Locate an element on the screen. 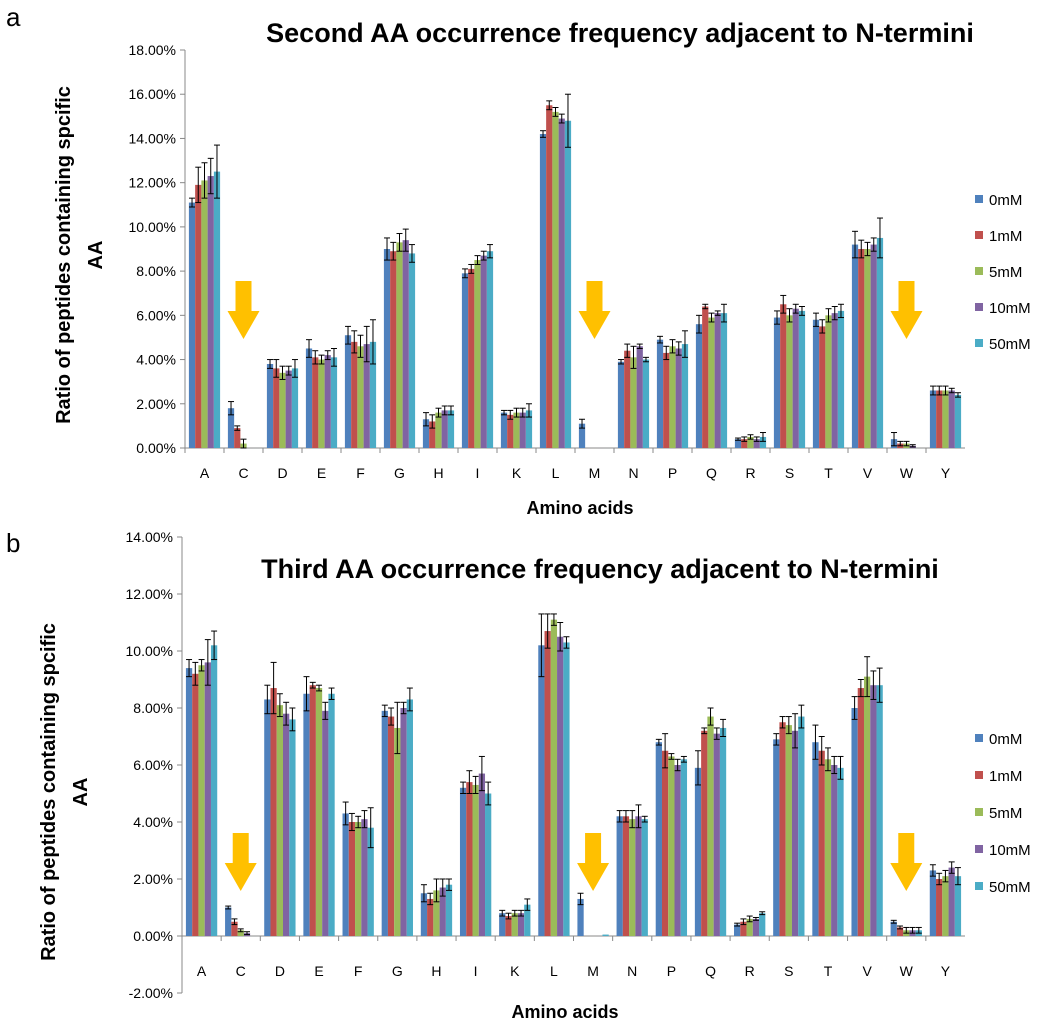  panel-letter-b: b is located at coordinates (13, 543).